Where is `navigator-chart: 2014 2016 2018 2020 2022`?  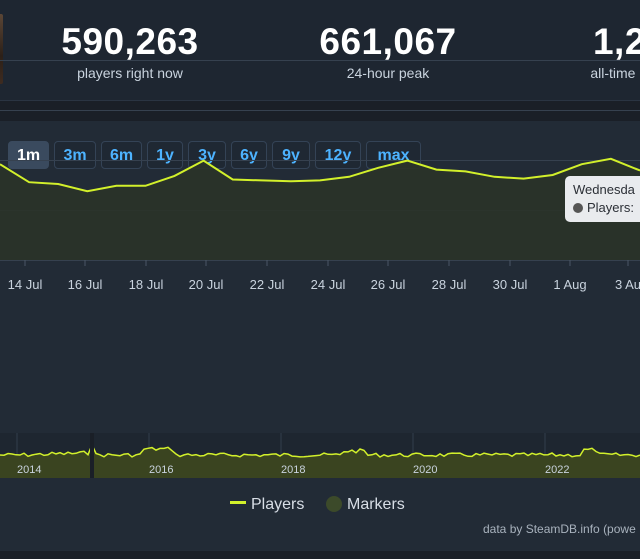 navigator-chart: 2014 2016 2018 2020 2022 is located at coordinates (320, 455).